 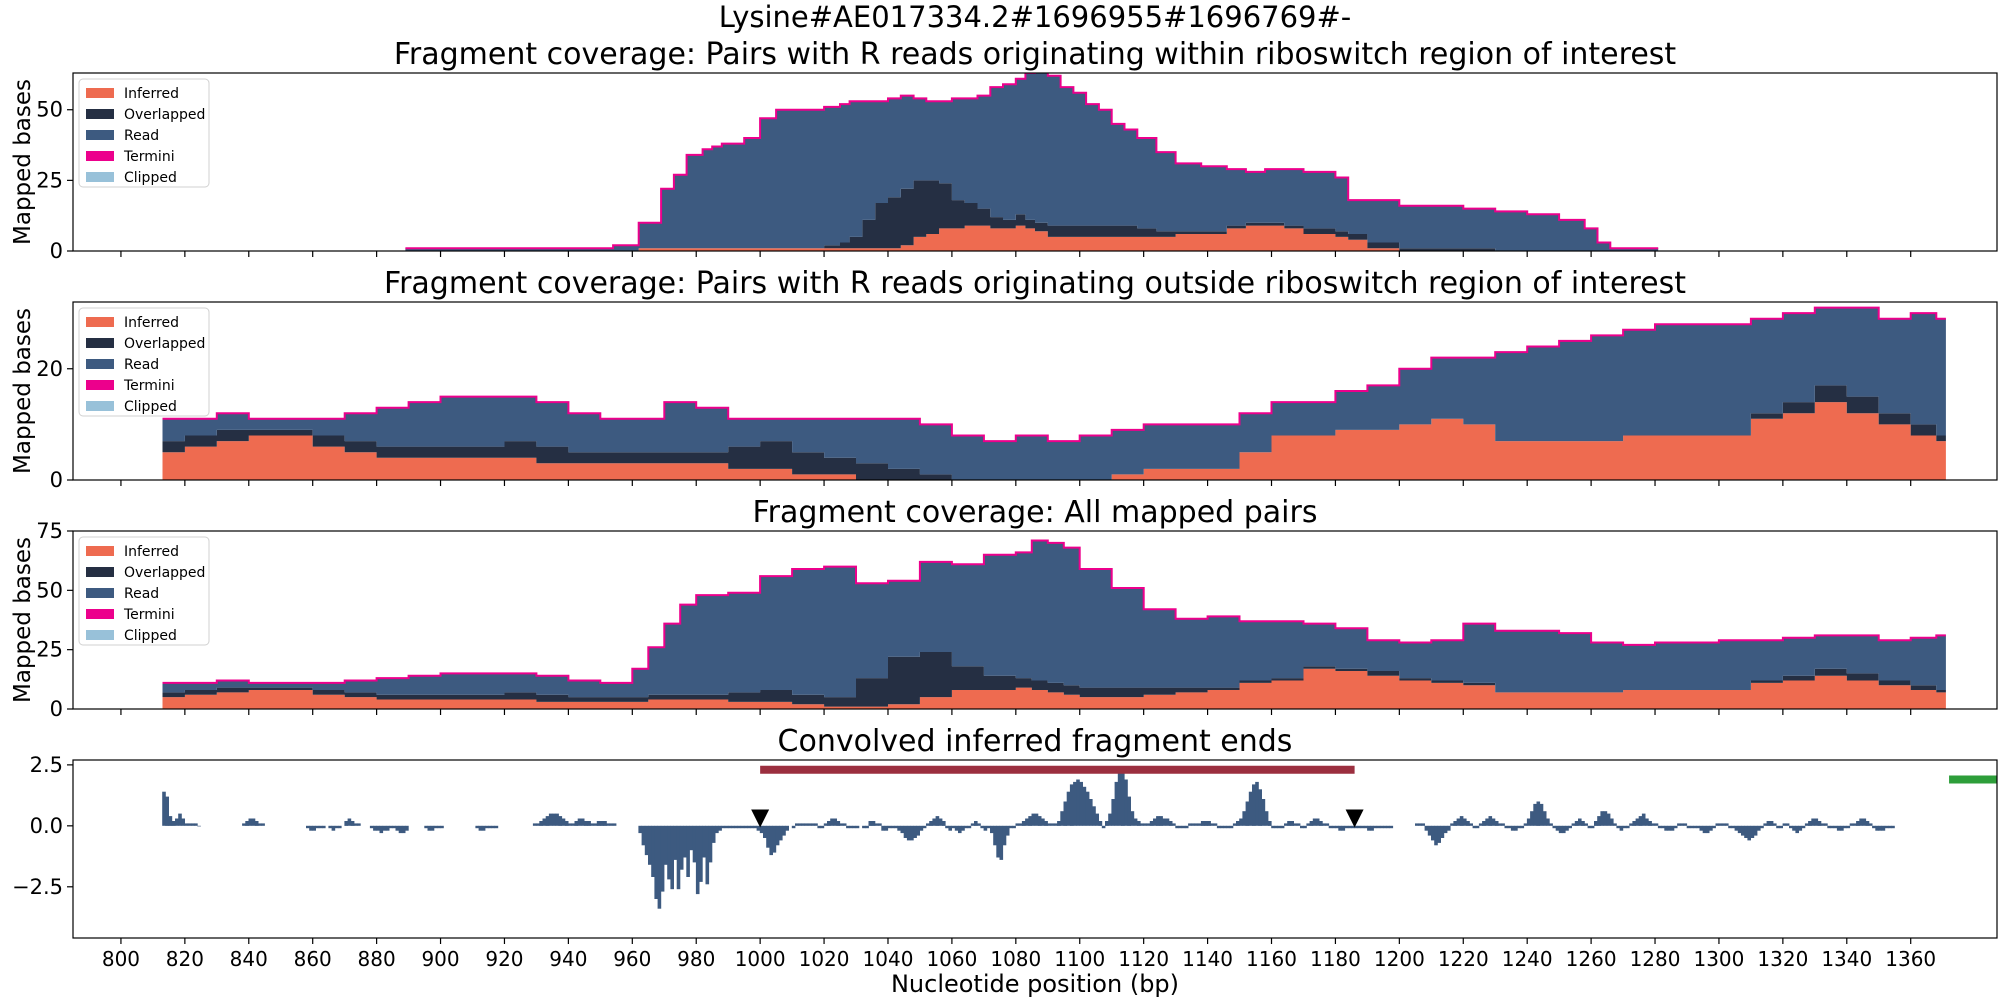 I want to click on legend-swatch-inferred, so click(x=100, y=551).